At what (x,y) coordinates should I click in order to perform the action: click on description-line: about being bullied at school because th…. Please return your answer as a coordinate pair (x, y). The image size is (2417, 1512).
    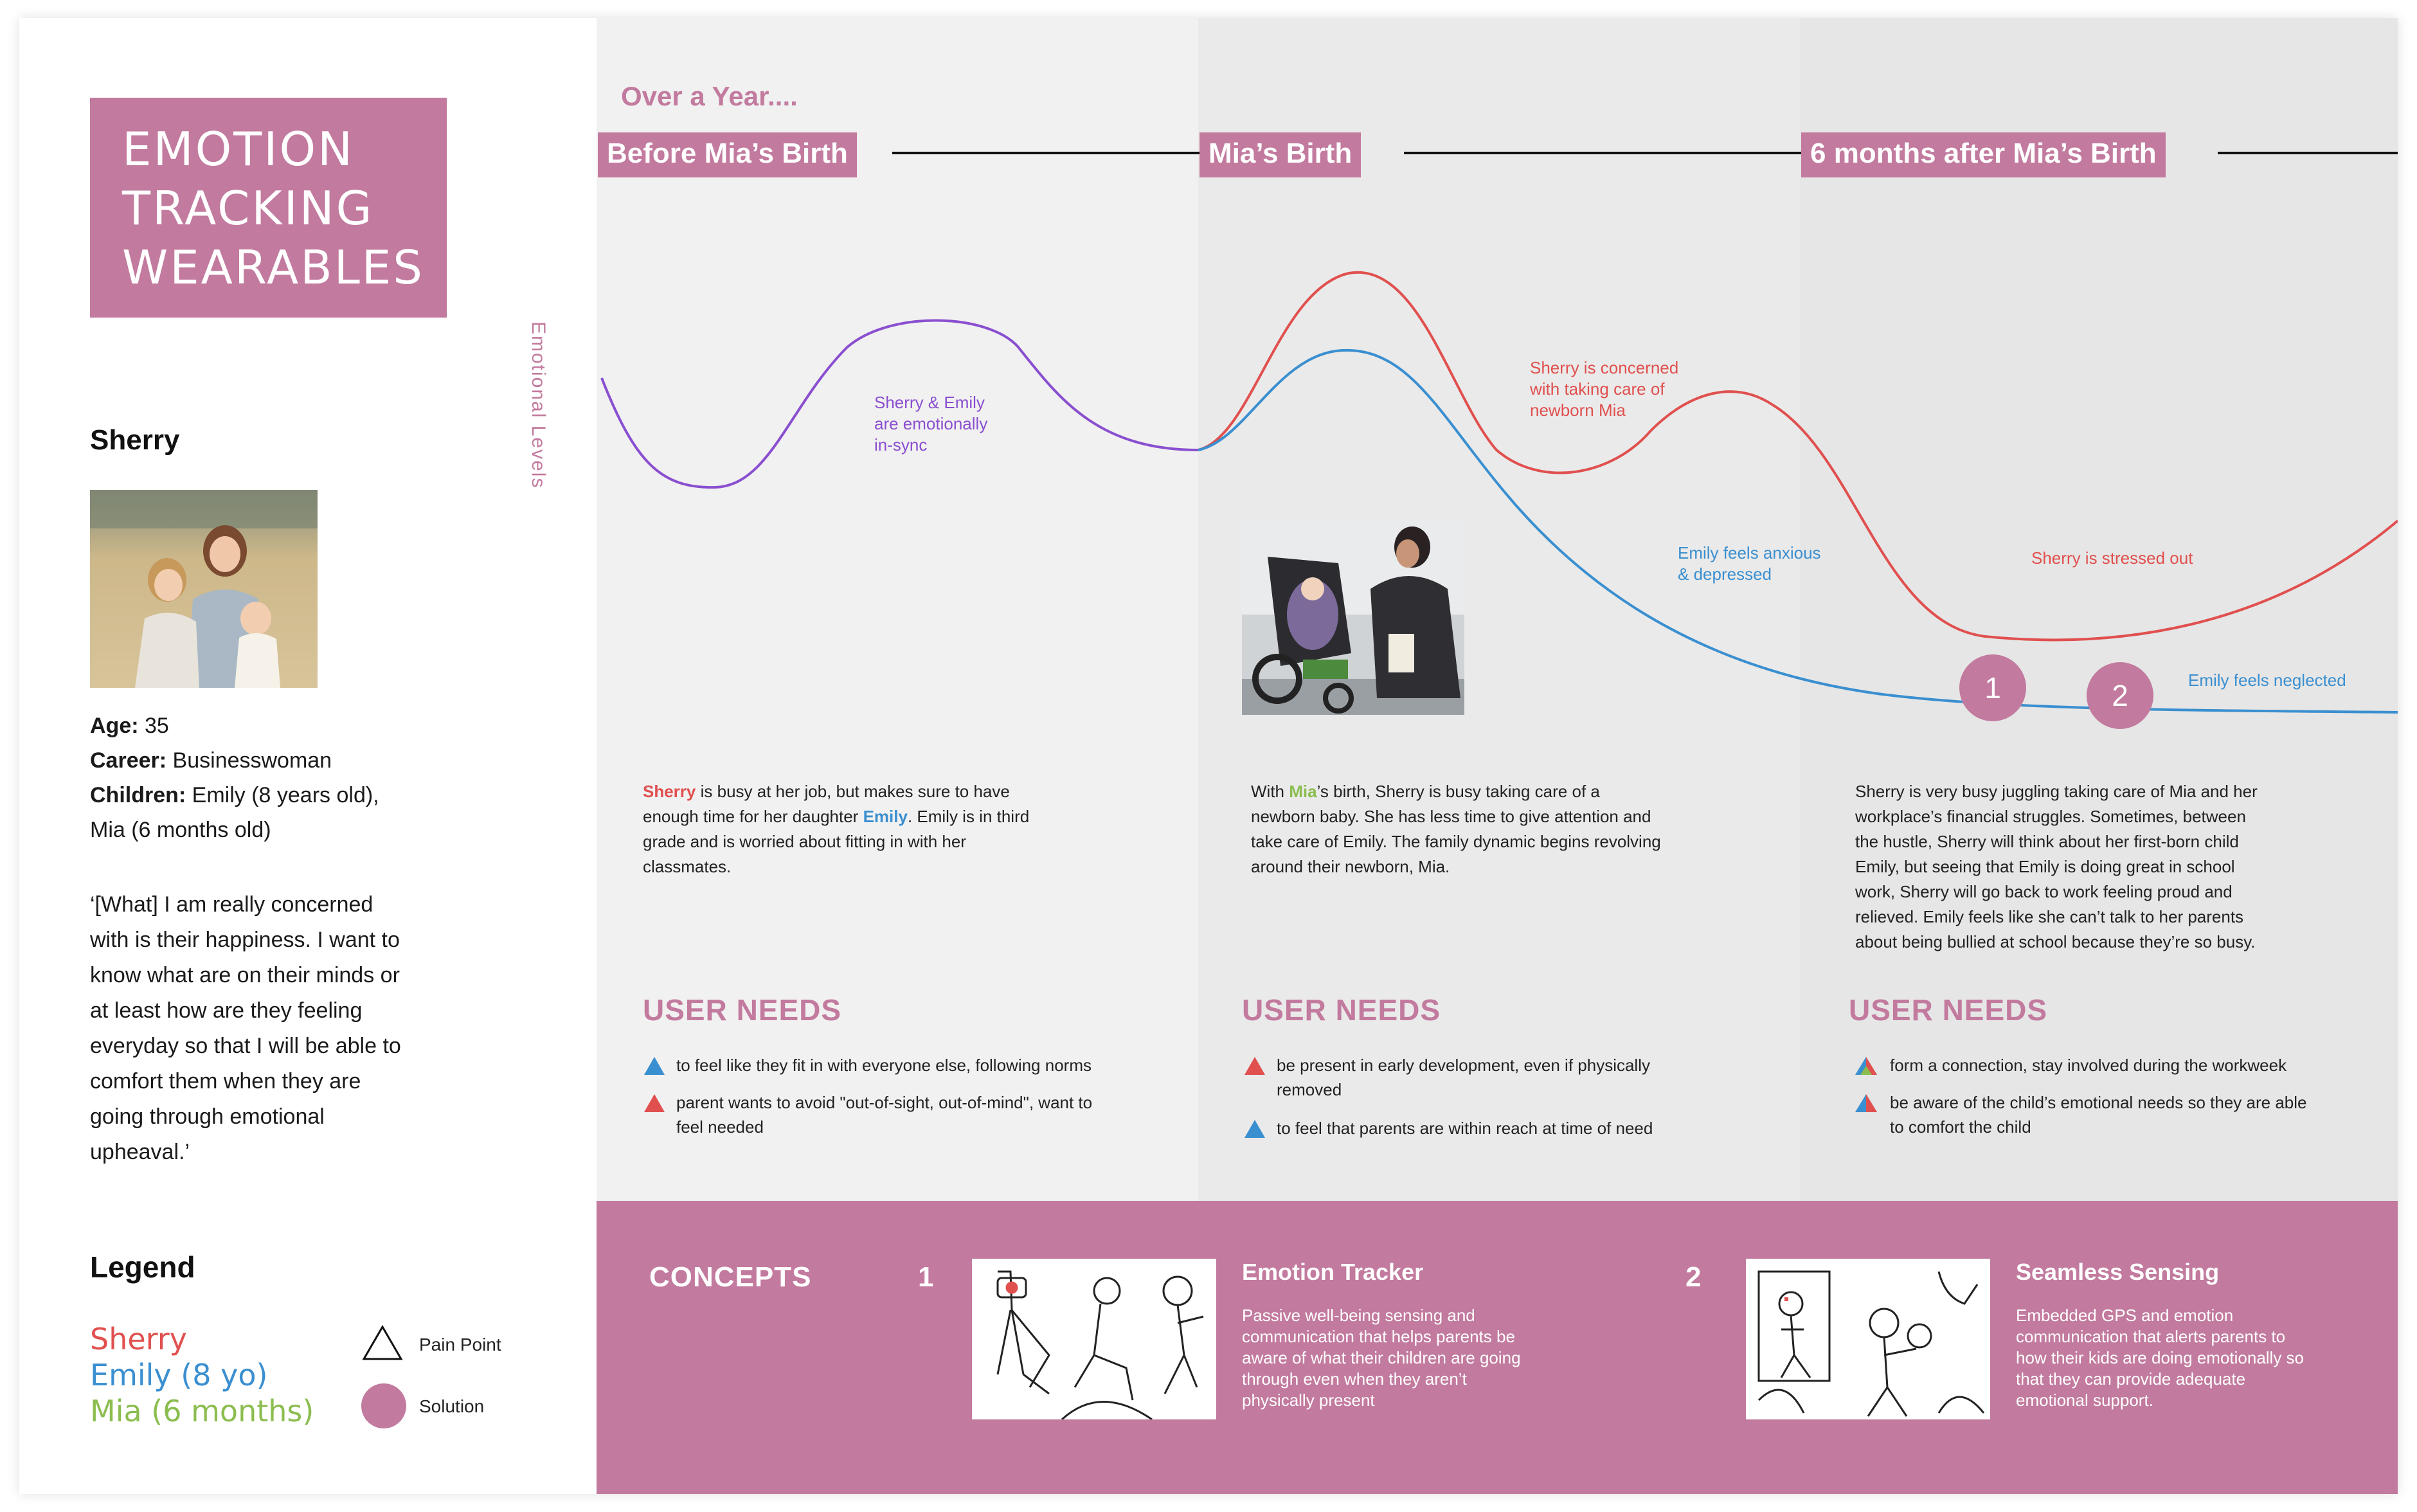
    Looking at the image, I should click on (2055, 942).